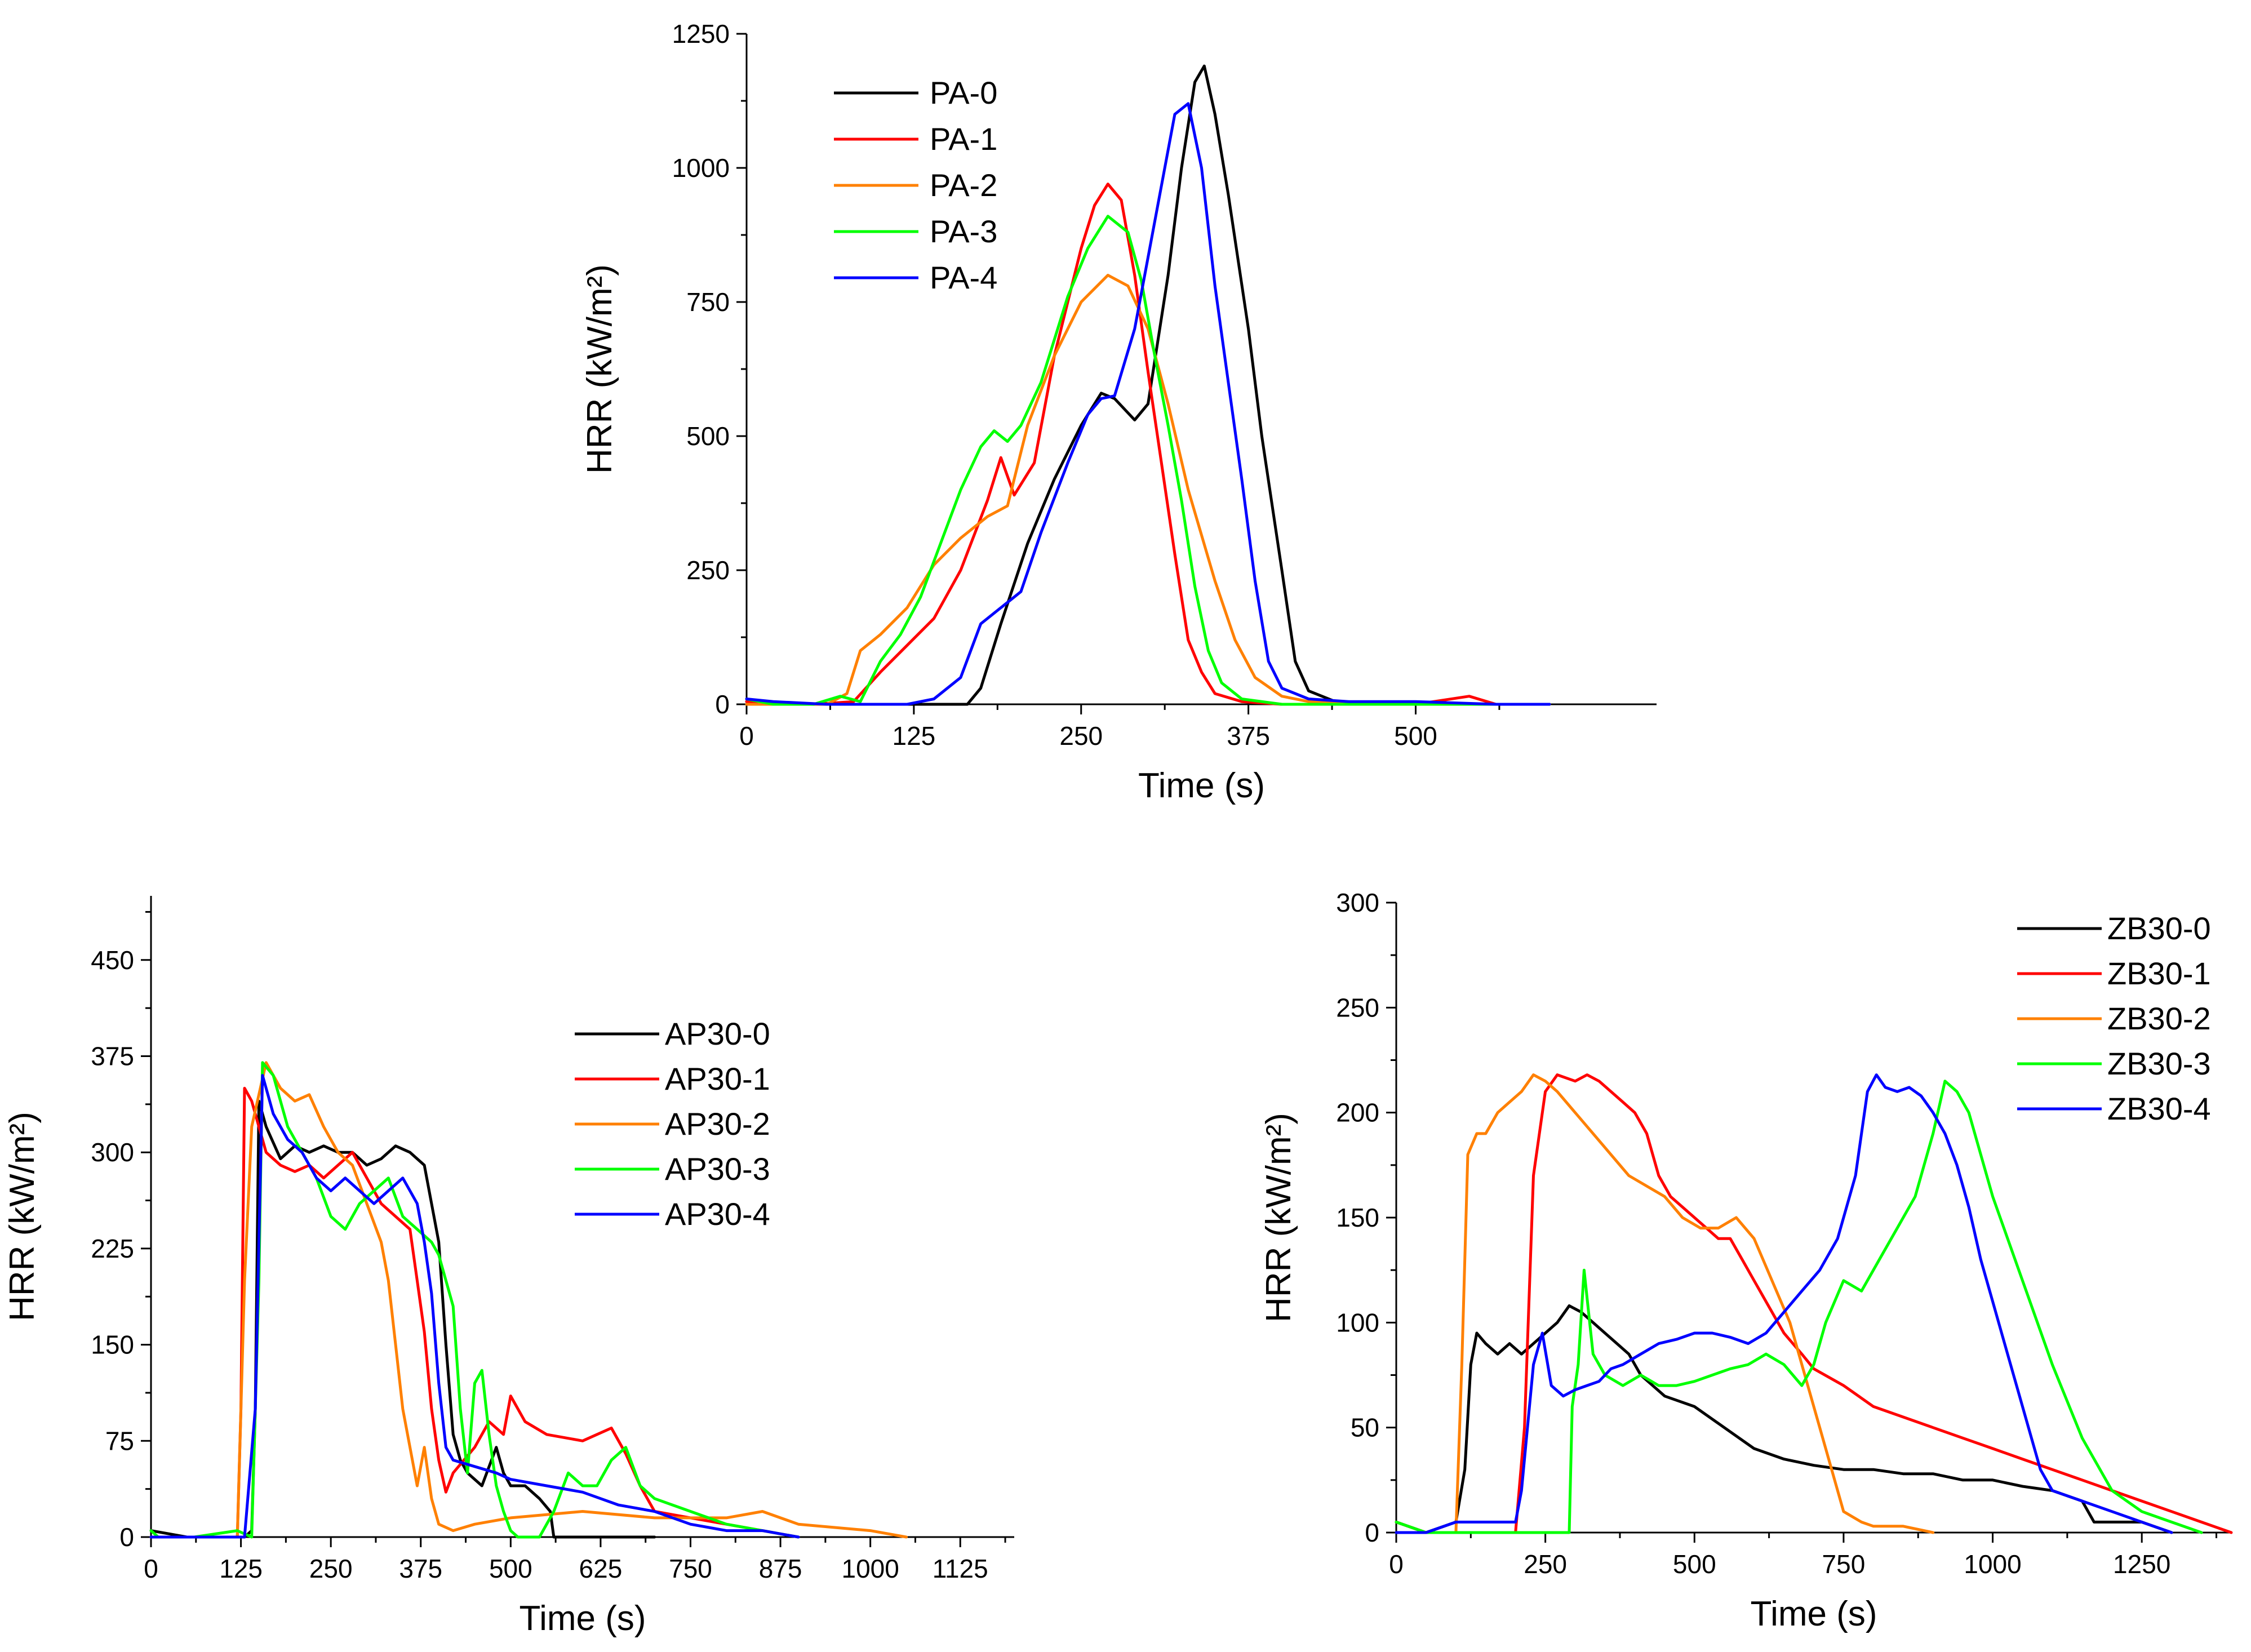  Describe the element at coordinates (112, 1153) in the screenshot. I see `ap30-y-tick-label: 300` at that location.